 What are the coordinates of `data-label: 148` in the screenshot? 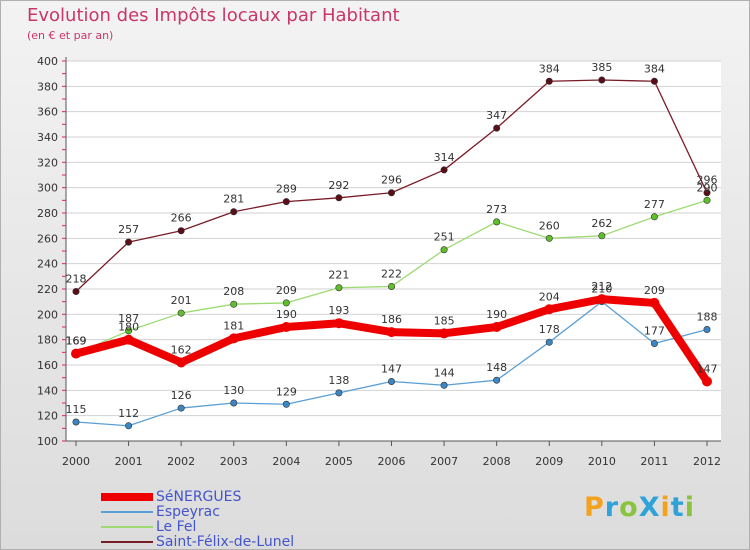 It's located at (496, 367).